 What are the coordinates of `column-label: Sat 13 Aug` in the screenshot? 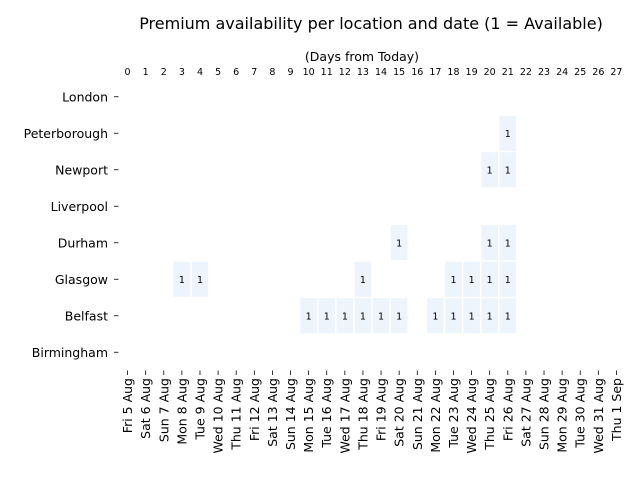 It's located at (272, 412).